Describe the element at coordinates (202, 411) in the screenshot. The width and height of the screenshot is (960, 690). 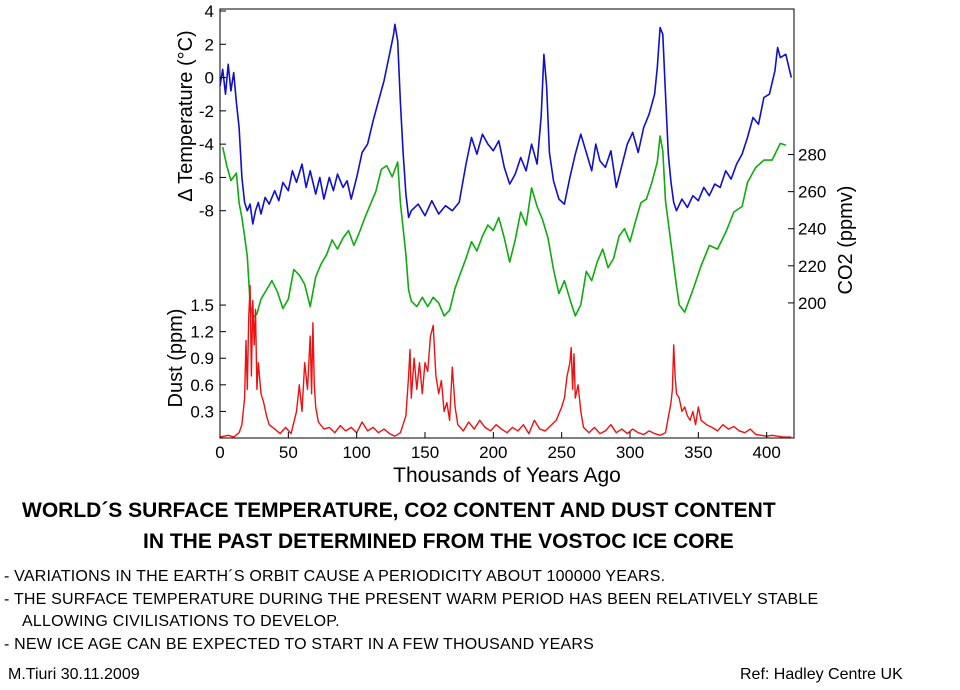
I see `dust-tick-label: 0.3` at that location.